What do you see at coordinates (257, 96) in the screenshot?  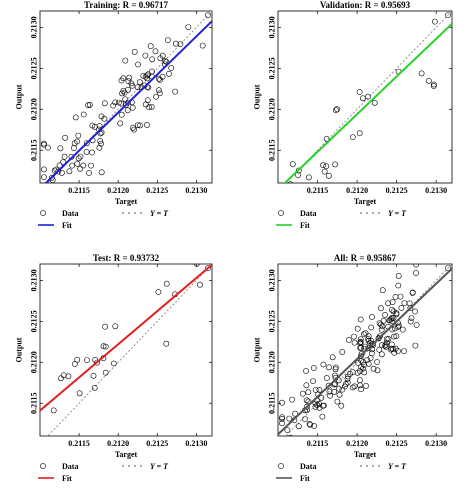 I see `y-axis-label: Output` at bounding box center [257, 96].